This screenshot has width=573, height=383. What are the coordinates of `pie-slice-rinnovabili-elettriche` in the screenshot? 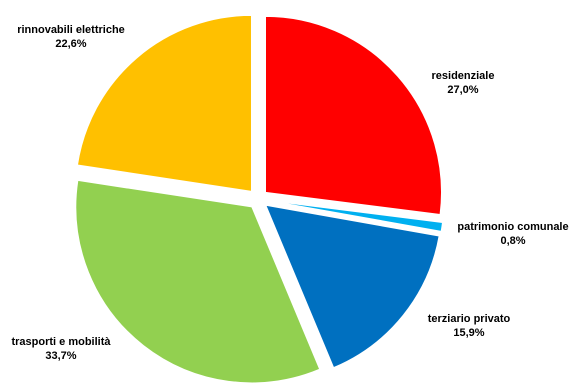 It's located at (164, 103).